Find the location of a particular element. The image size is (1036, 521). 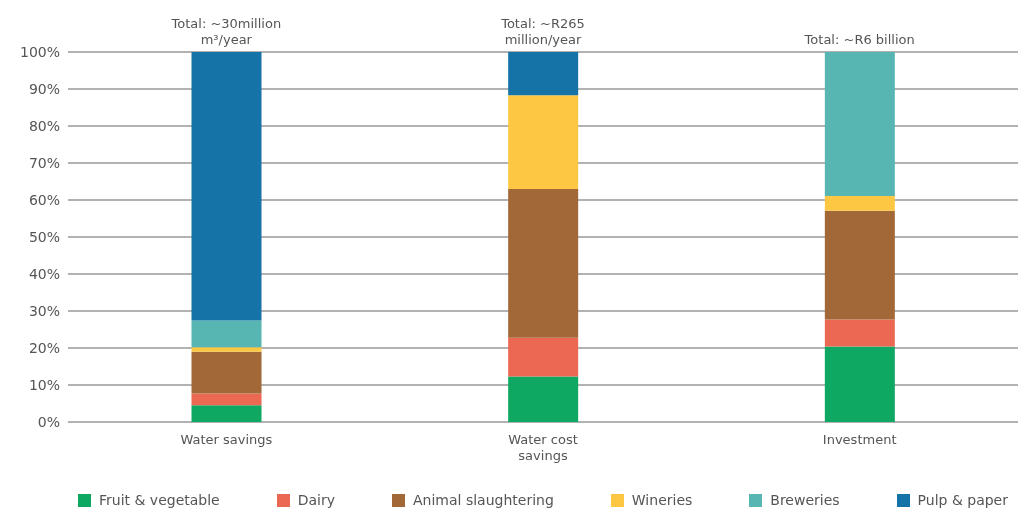

y-tick-label: 50% is located at coordinates (44, 236).